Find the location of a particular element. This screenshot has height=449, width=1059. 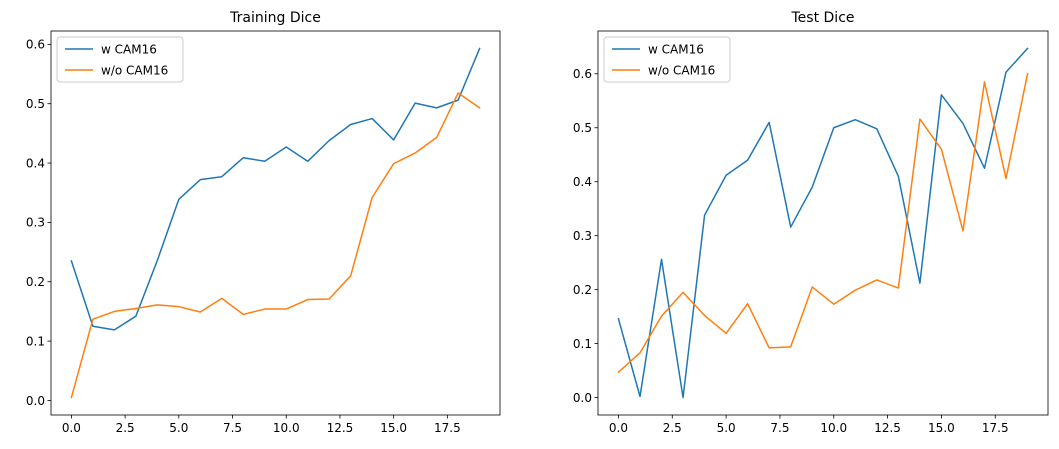

chart-title: Test Dice is located at coordinates (823, 18).